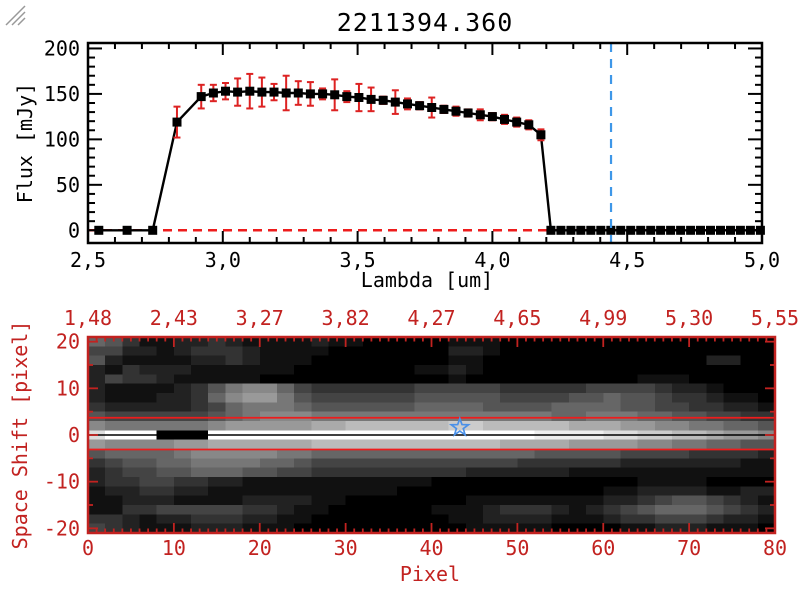  Describe the element at coordinates (775, 318) in the screenshot. I see `tick-label: 5,55` at that location.